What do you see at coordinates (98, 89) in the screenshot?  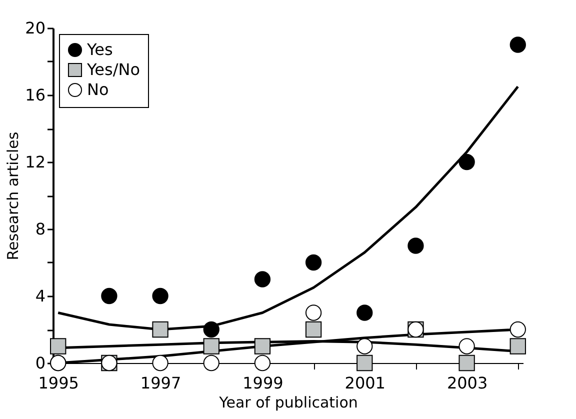 I see `legend-label: No` at bounding box center [98, 89].